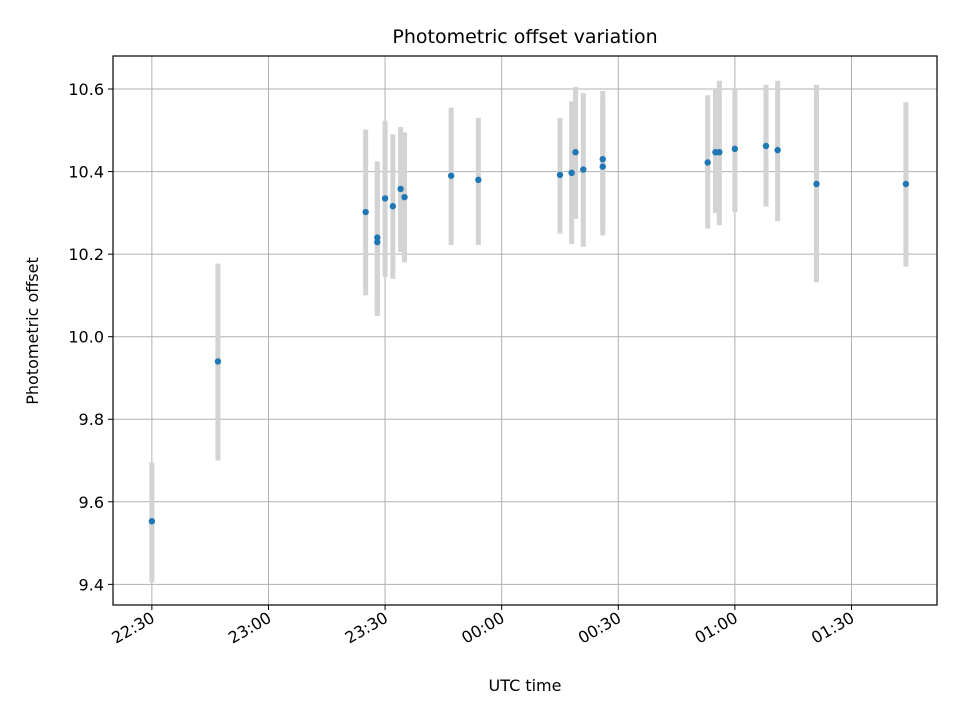 The width and height of the screenshot is (960, 720). I want to click on x-tick-label: 23:30, so click(366, 628).